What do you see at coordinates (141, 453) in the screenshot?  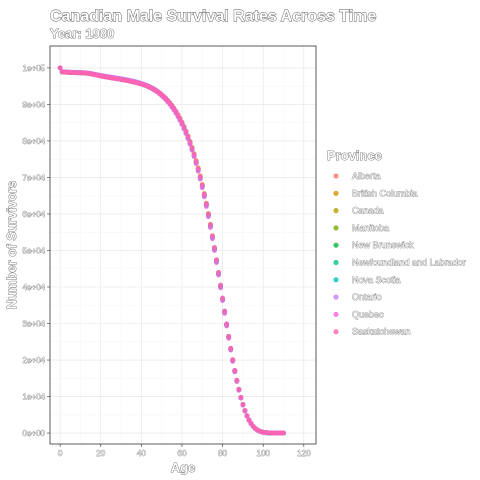 I see `x-tick-label: 40` at bounding box center [141, 453].